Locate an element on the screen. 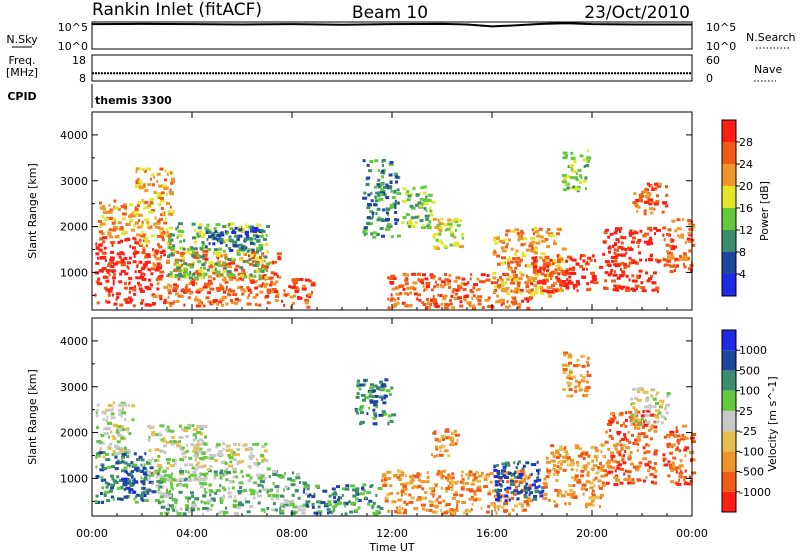 This screenshot has height=554, width=800. noise-series is located at coordinates (391, 25).